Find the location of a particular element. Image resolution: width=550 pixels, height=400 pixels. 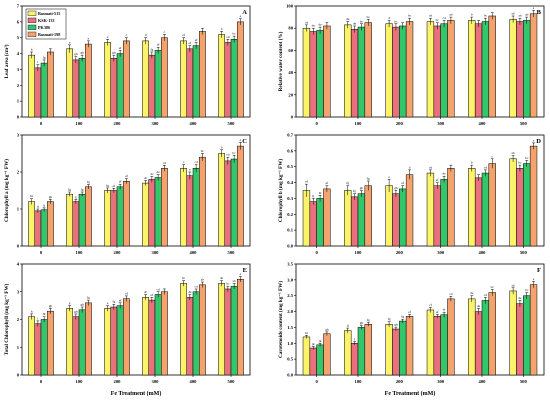

y-axis-title: Chlorophyll b (mg kg⁻¹ FW) is located at coordinates (280, 191).